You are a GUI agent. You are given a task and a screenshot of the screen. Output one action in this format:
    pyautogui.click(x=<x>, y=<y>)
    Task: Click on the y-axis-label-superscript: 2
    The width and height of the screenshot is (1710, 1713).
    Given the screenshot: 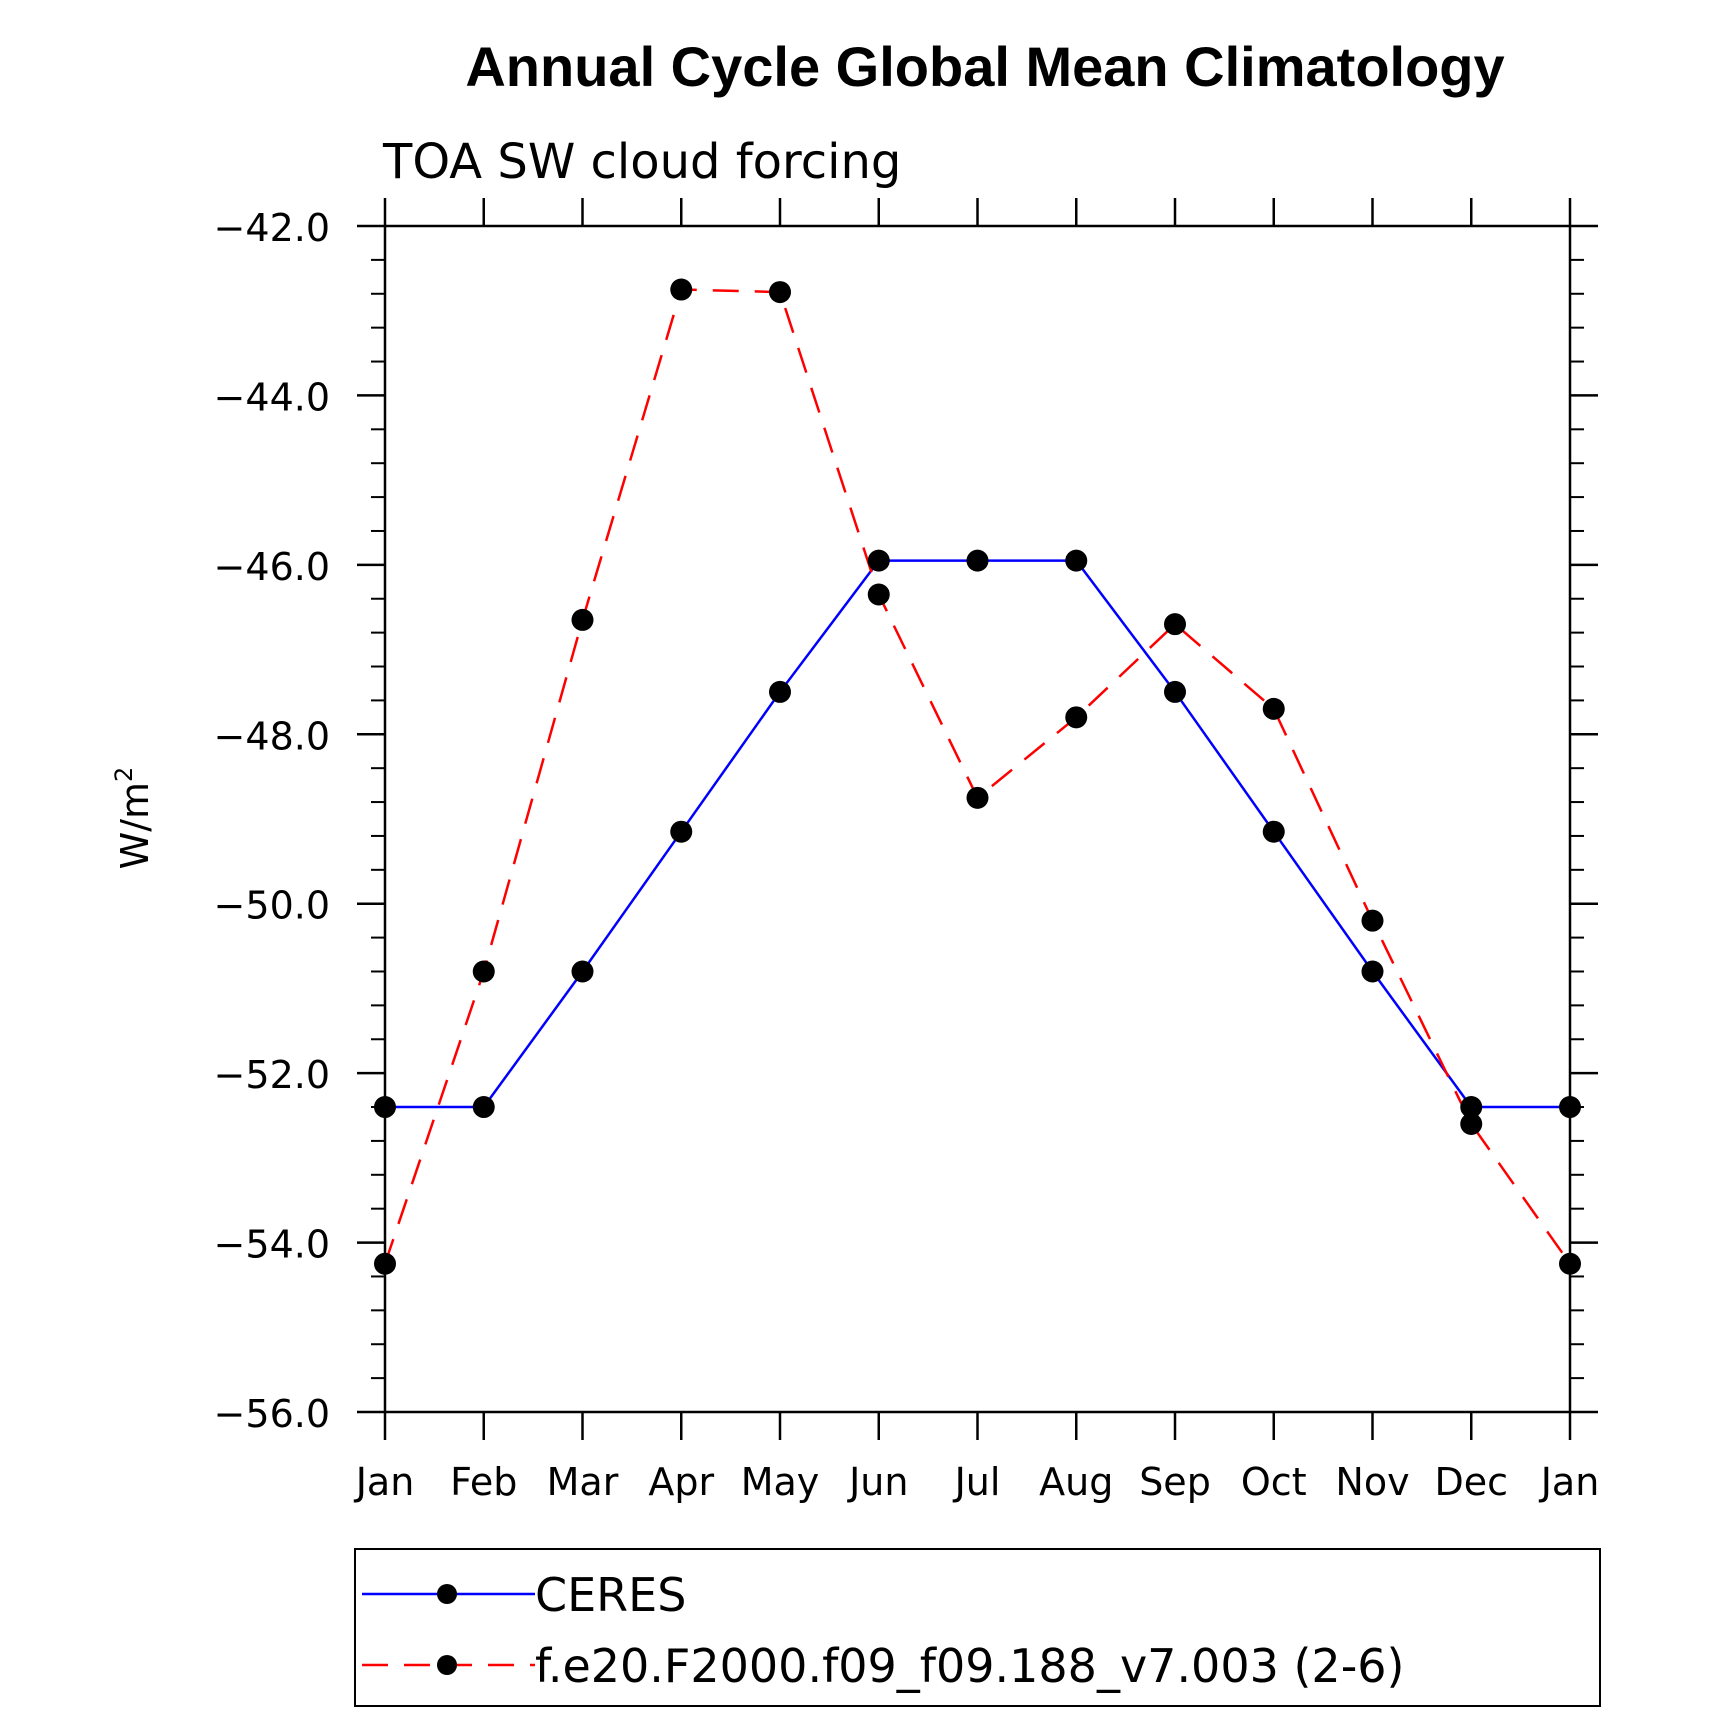 What is the action you would take?
    pyautogui.click(x=124, y=774)
    